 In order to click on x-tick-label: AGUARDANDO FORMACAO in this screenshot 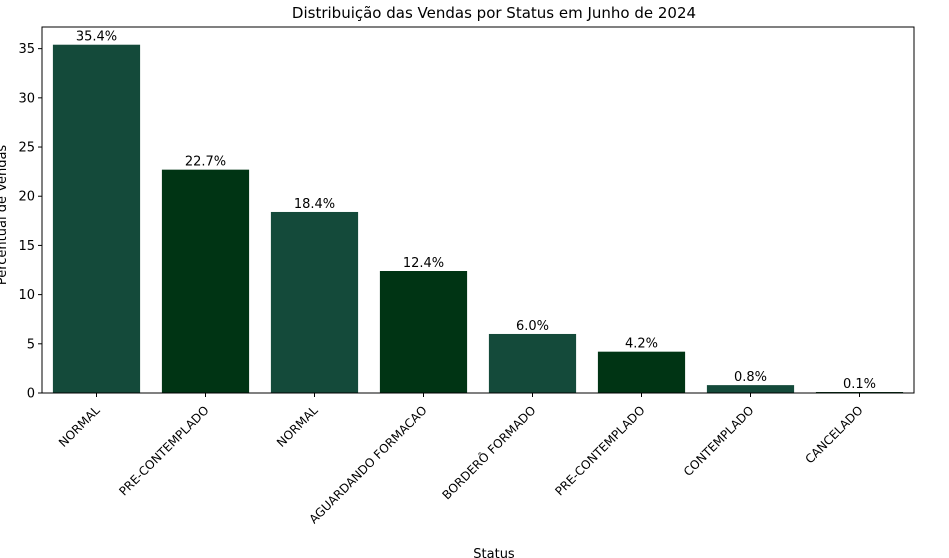, I will do `click(367, 464)`.